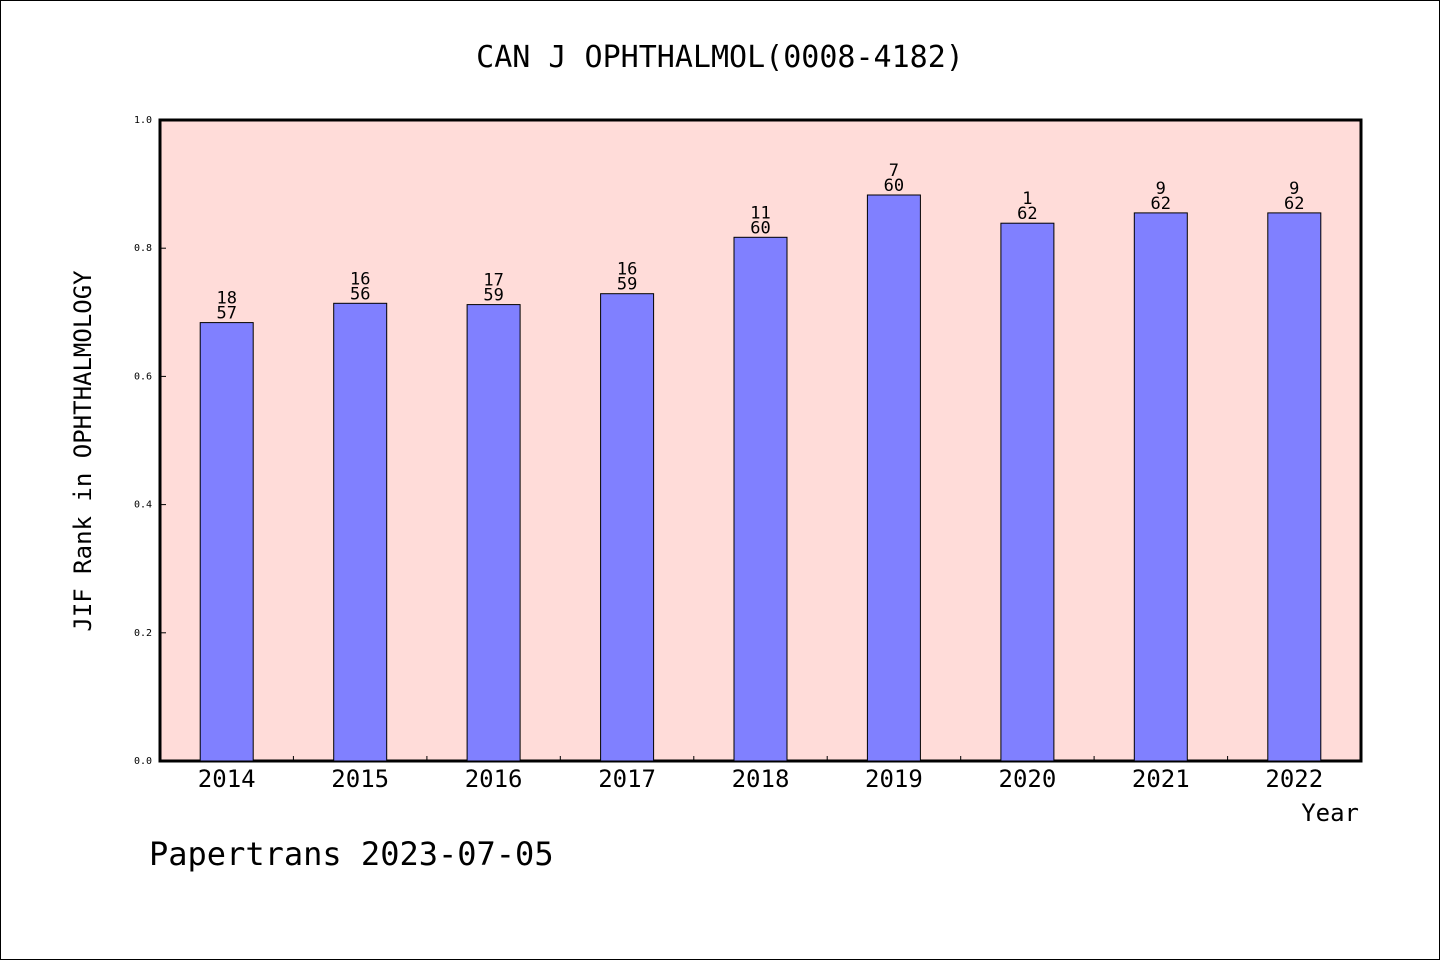 The height and width of the screenshot is (964, 1440). Describe the element at coordinates (226, 542) in the screenshot. I see `bar-2014` at that location.